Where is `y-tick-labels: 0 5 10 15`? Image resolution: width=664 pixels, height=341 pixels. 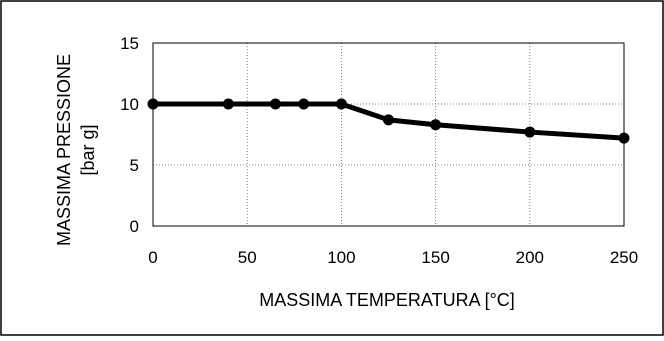
y-tick-labels: 0 5 10 15 is located at coordinates (129, 135).